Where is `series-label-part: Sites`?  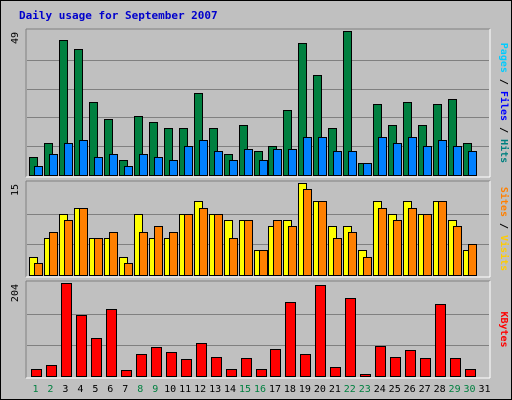 series-label-part: Sites is located at coordinates (504, 202).